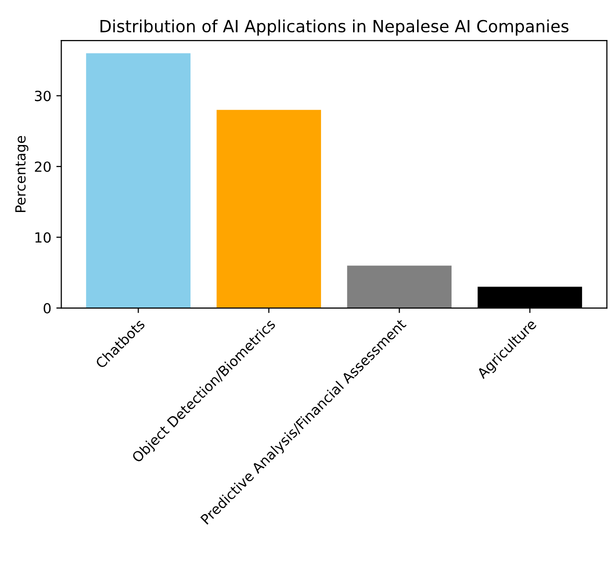 The image size is (613, 579). I want to click on y-tick-label: 30, so click(42, 96).